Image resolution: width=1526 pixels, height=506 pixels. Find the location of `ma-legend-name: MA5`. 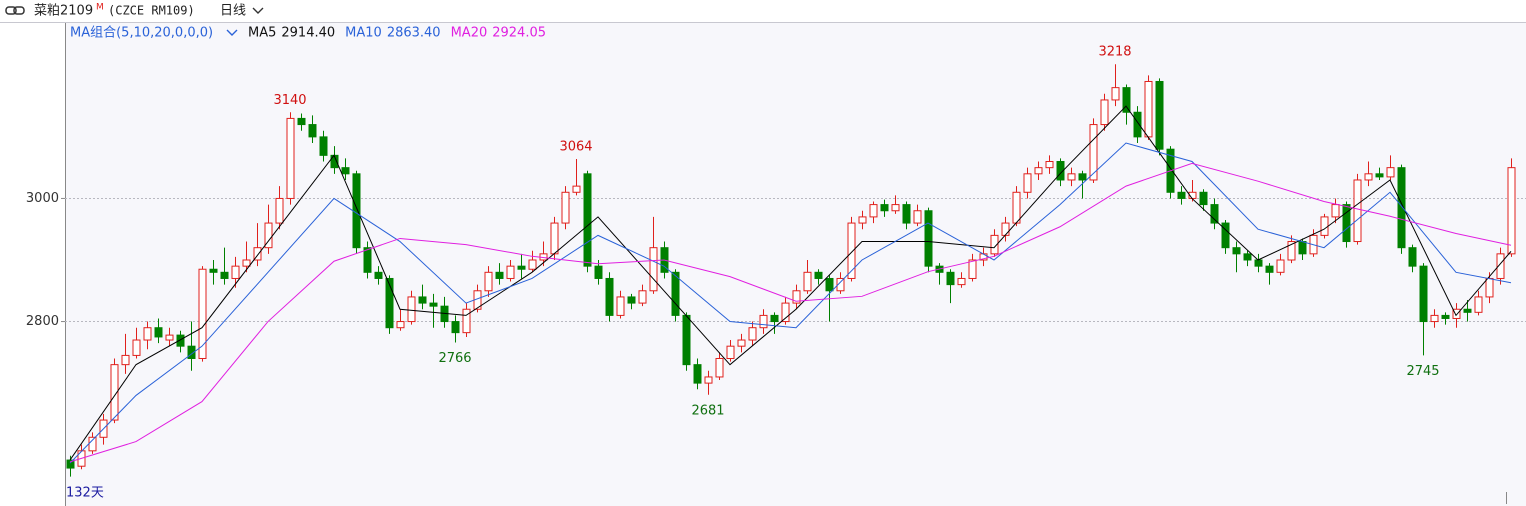

ma-legend-name: MA5 is located at coordinates (262, 33).